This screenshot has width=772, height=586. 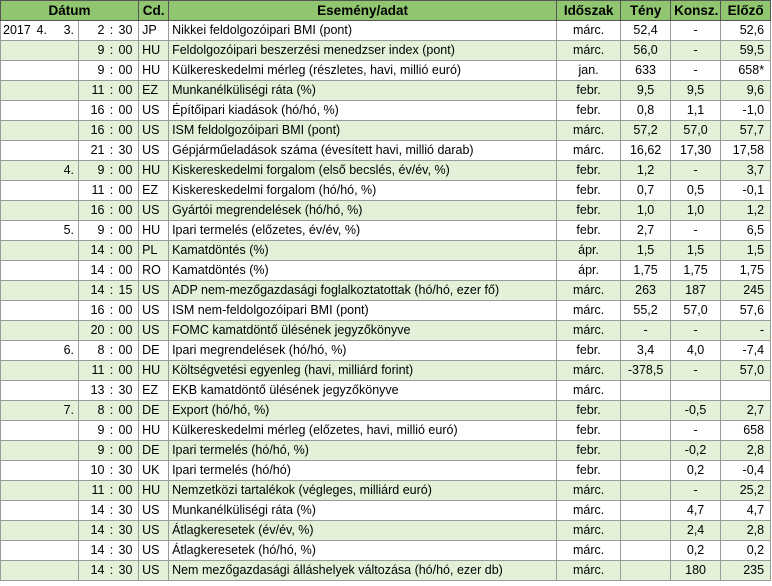 I want to click on country-code: EZ, so click(x=154, y=190).